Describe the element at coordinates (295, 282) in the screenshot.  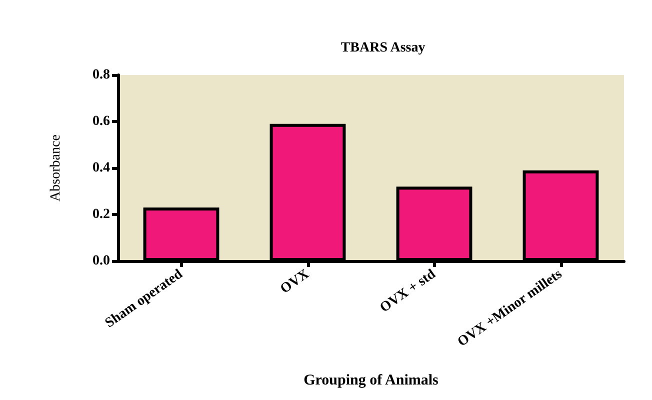
I see `x-tick-label: OVX` at that location.